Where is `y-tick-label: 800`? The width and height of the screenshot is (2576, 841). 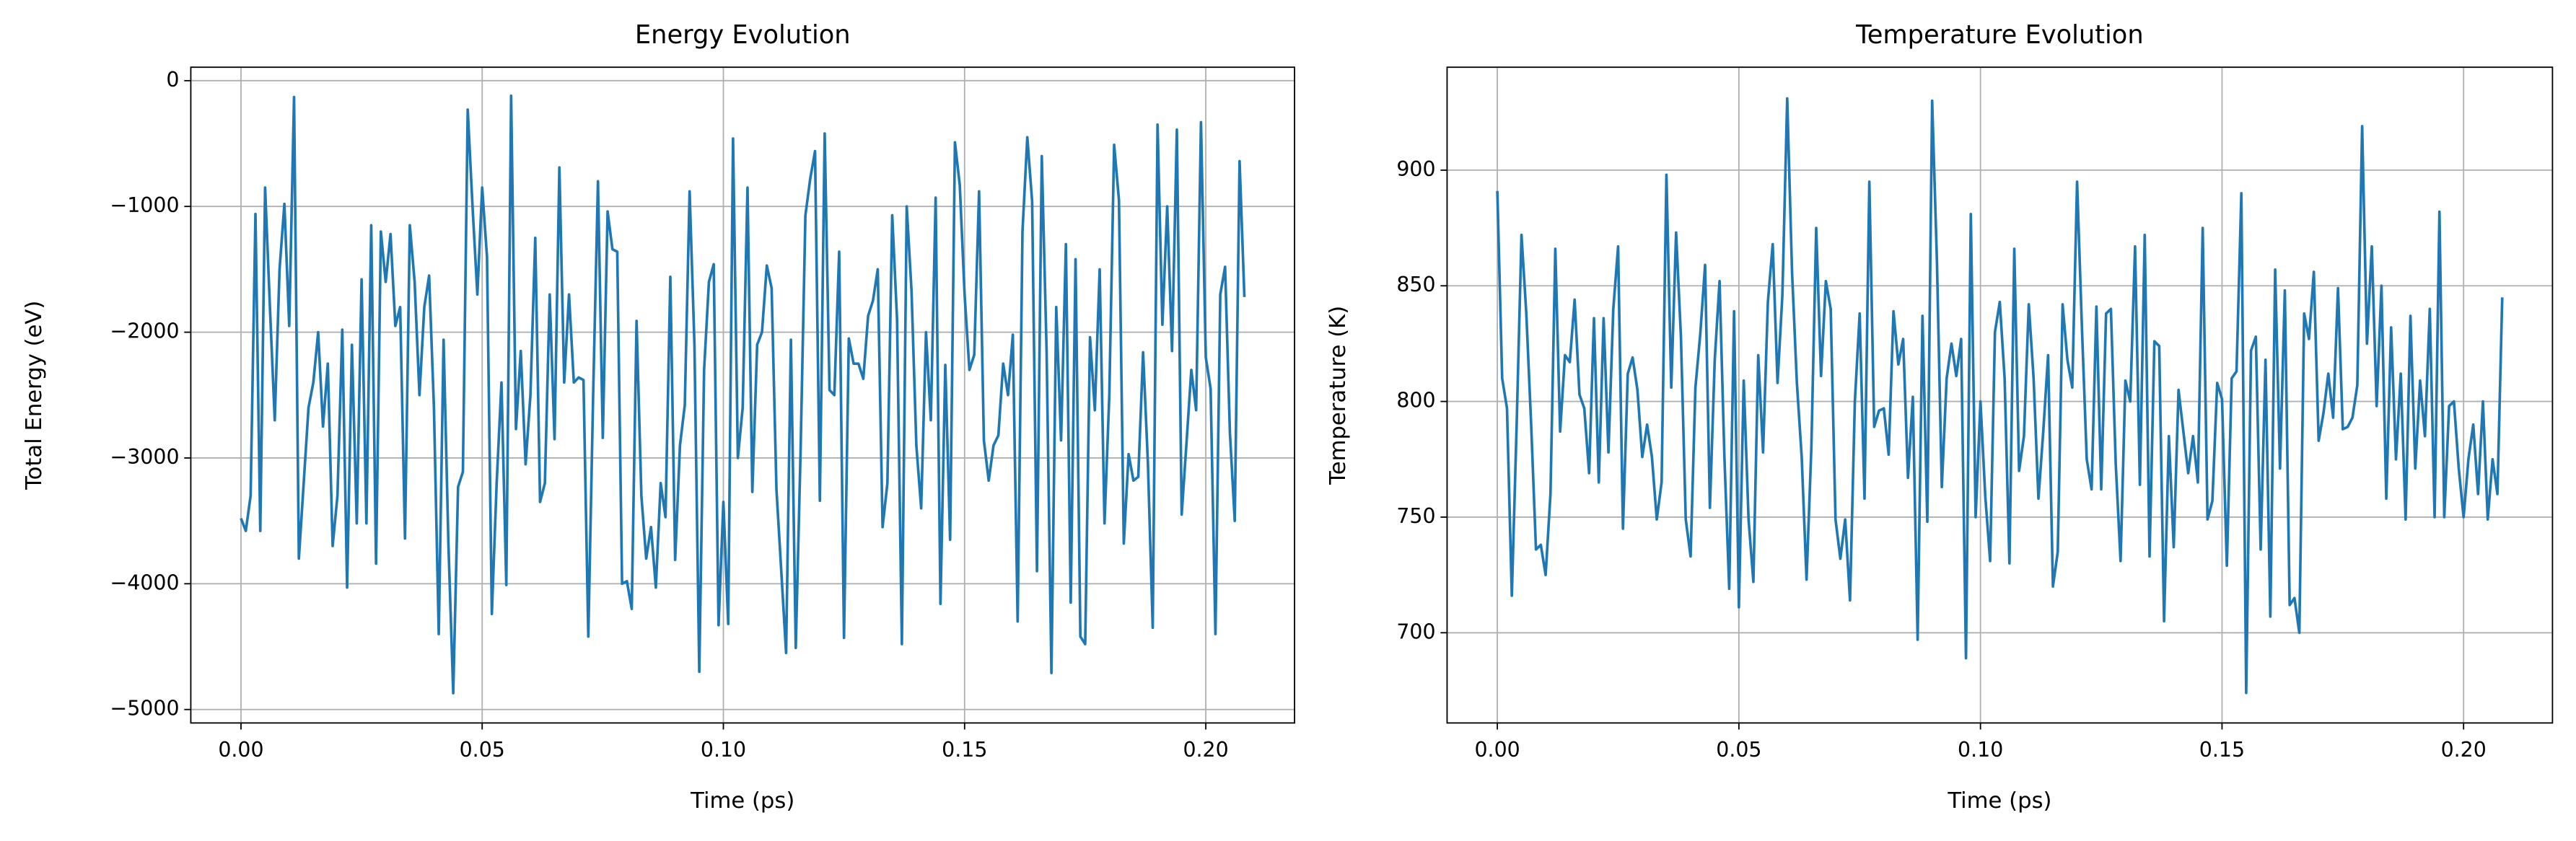
y-tick-label: 800 is located at coordinates (1415, 401).